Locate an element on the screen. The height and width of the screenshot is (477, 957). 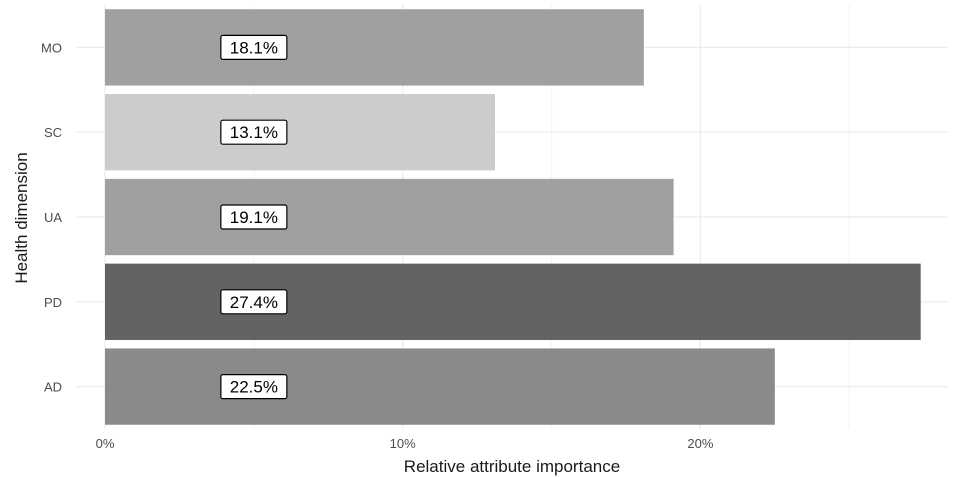
x-tick-label: 10% is located at coordinates (403, 443).